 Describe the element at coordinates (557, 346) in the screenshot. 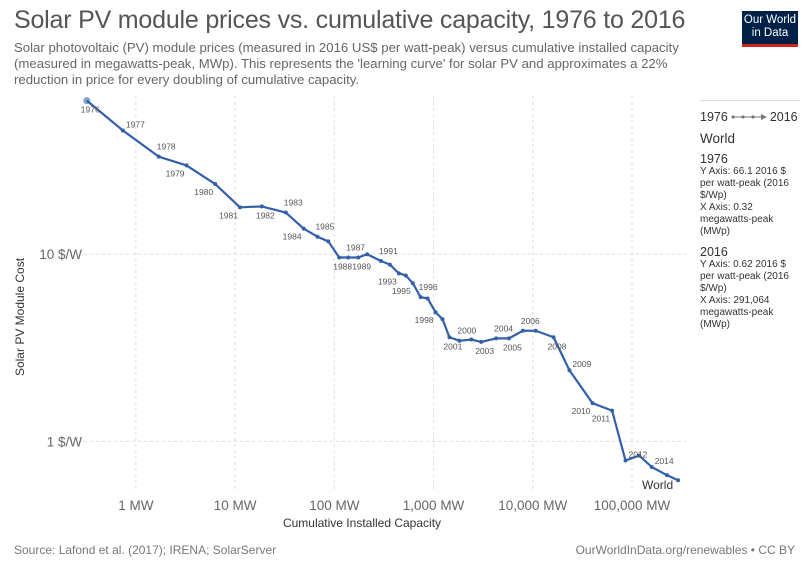

I see `point-label: 2008` at that location.